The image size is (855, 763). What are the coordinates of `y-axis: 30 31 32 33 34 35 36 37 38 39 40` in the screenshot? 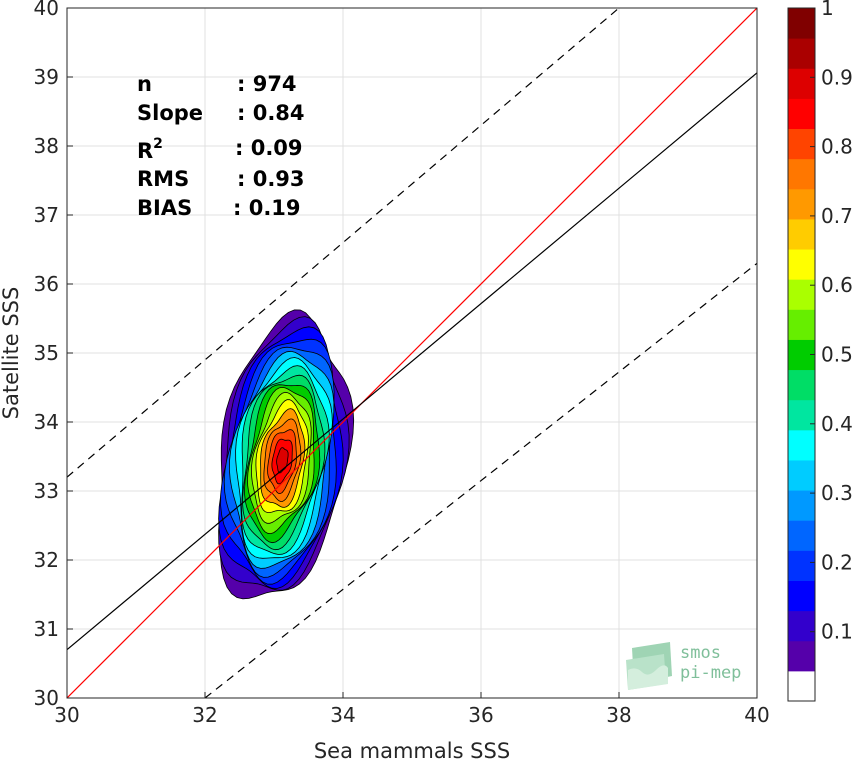 It's located at (53, 355).